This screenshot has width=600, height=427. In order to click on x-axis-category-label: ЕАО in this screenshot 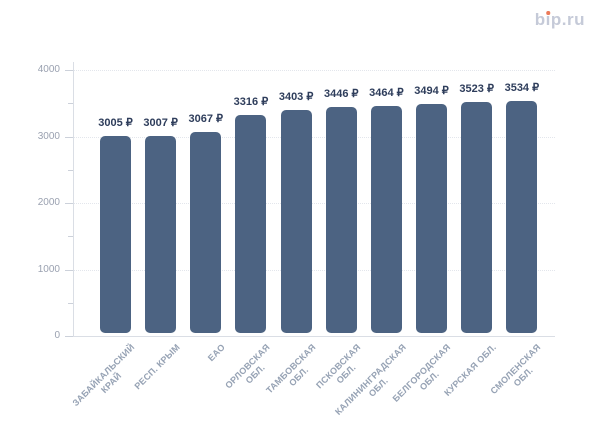, I will do `click(216, 353)`.